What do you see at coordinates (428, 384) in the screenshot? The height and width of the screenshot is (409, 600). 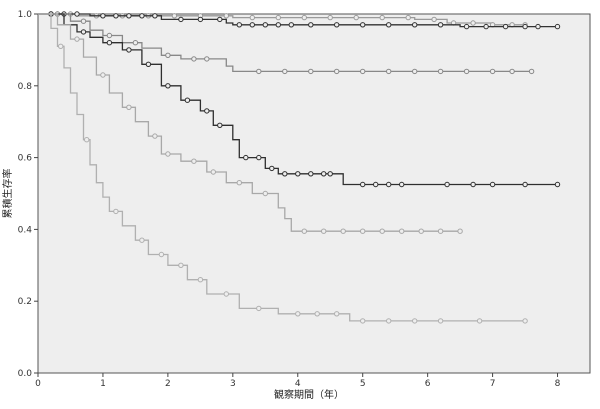 I see `x-tick-label: 6` at bounding box center [428, 384].